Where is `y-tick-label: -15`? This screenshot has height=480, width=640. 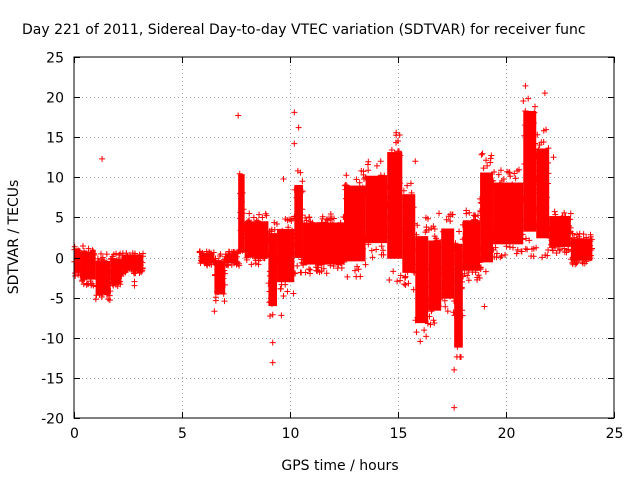 y-tick-label: -15 is located at coordinates (52, 380).